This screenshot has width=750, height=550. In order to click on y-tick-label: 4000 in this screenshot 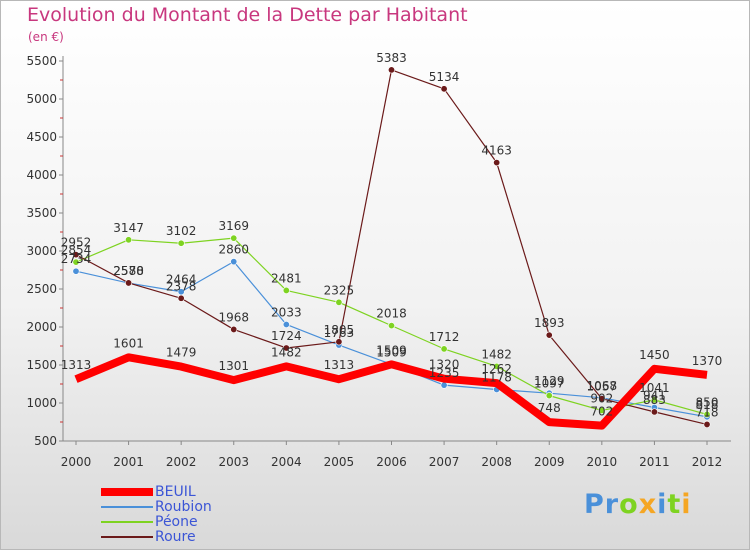, I will do `click(41, 175)`.